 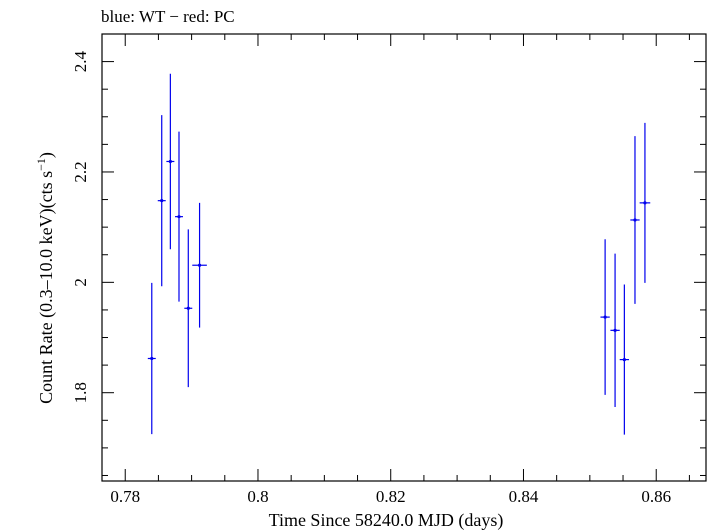 What do you see at coordinates (80, 392) in the screenshot?
I see `y-tick-label: 1.8` at bounding box center [80, 392].